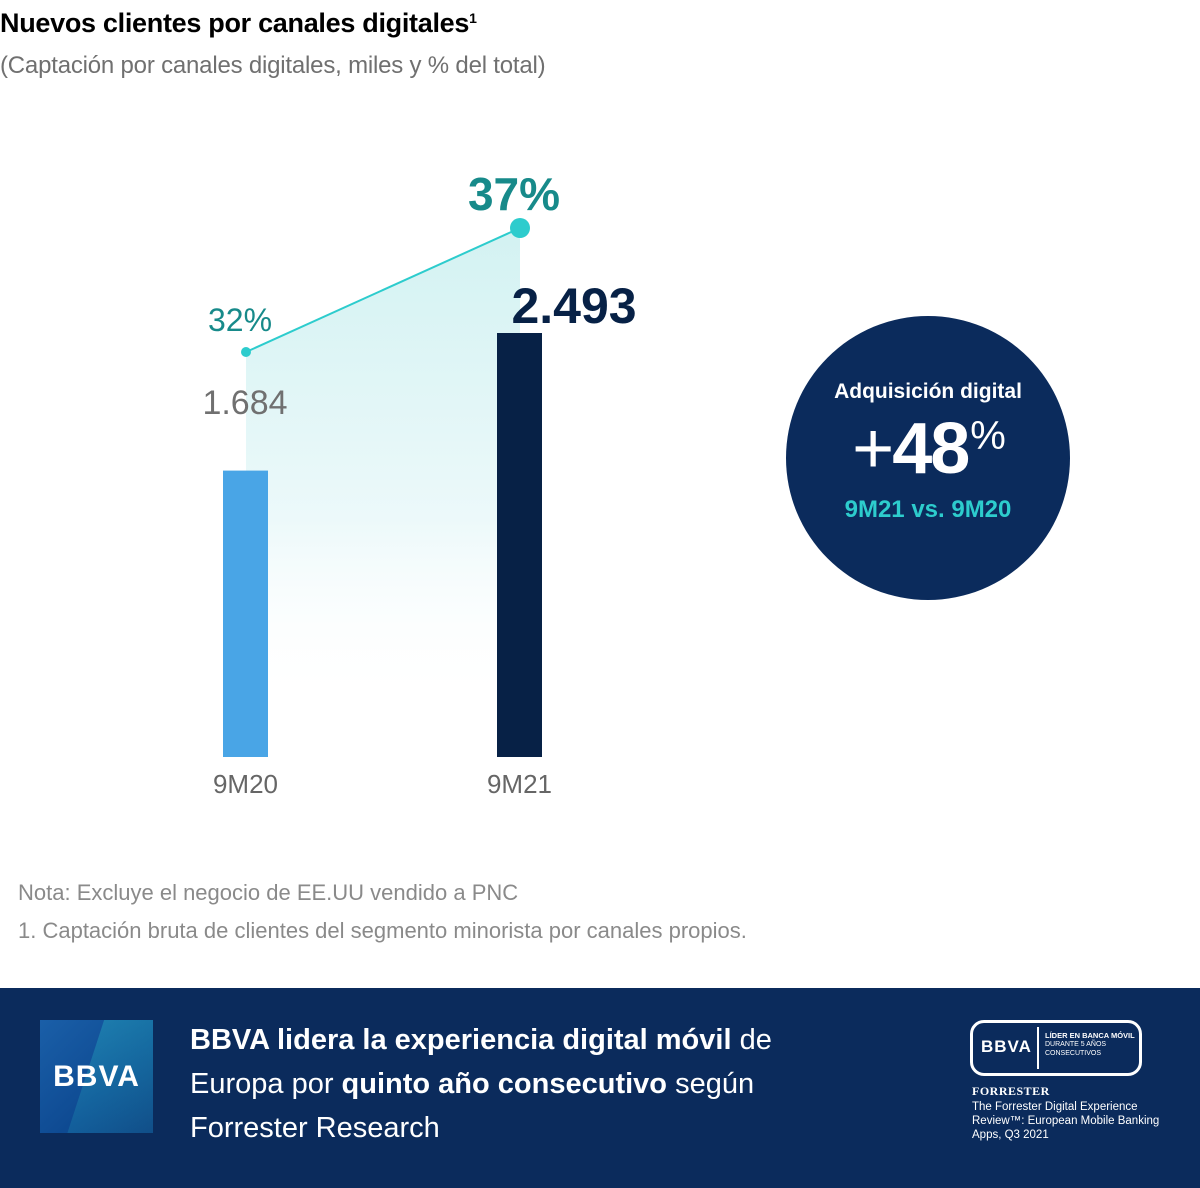 Image resolution: width=1200 pixels, height=1188 pixels. Describe the element at coordinates (245, 613) in the screenshot. I see `bar-9M20` at that location.